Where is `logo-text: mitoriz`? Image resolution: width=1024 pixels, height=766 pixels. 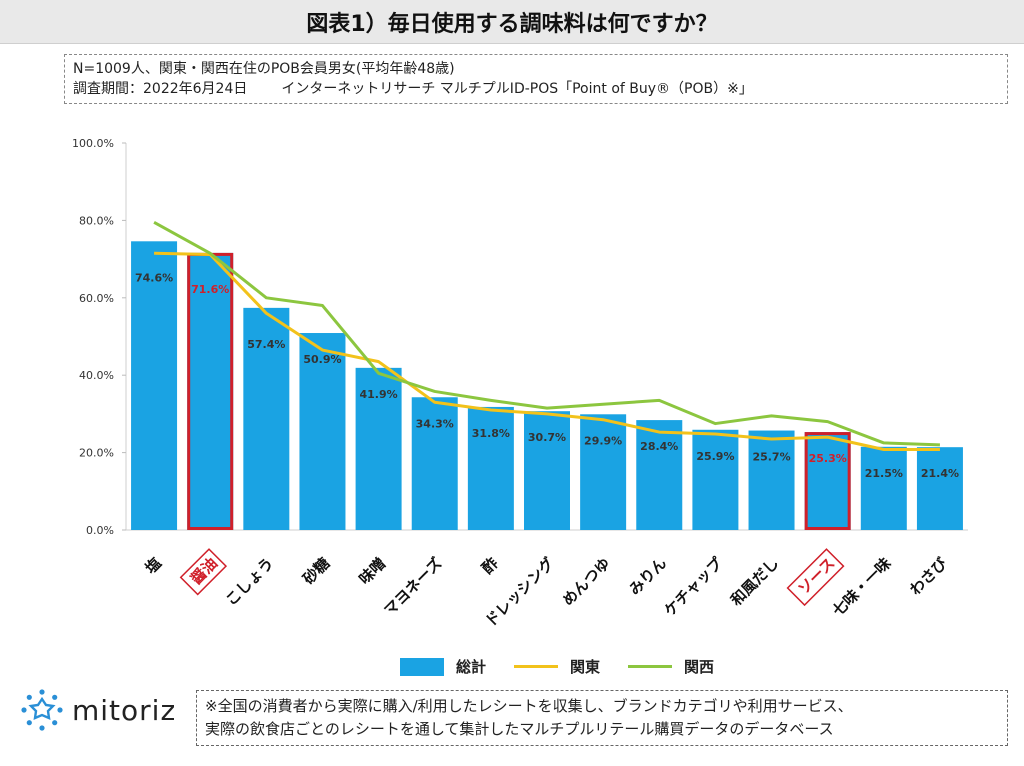 logo-text: mitoriz is located at coordinates (124, 710).